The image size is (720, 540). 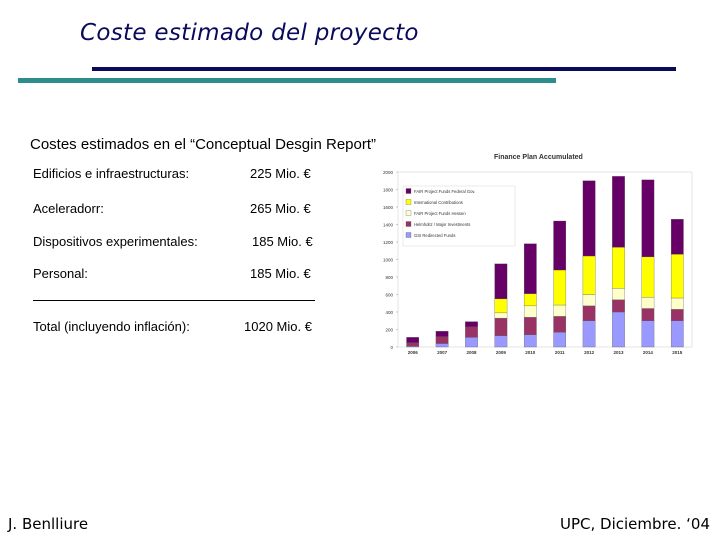 I want to click on cost-value-personnel: 185 Mio. €, so click(x=280, y=273).